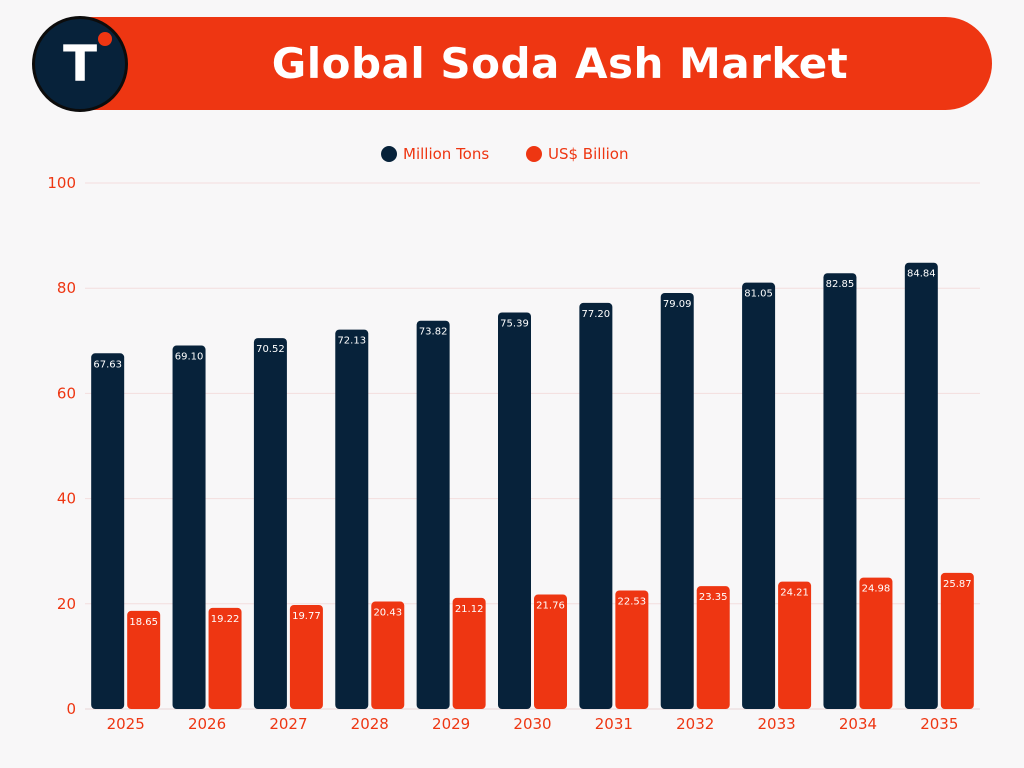  I want to click on chart-title: Global Soda Ash Market, so click(560, 63).